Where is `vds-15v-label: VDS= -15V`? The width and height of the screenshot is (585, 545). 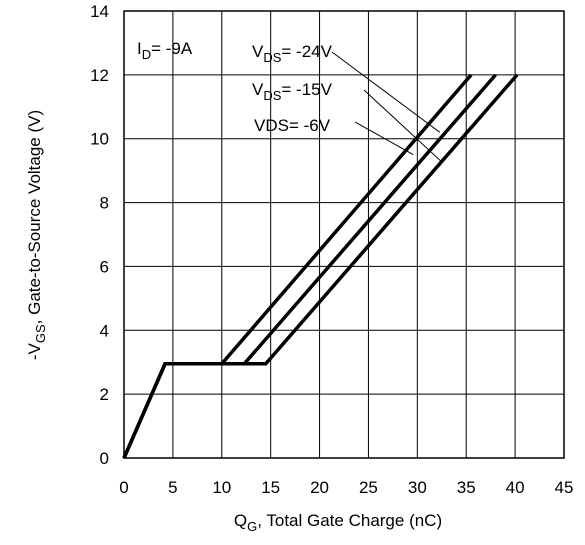 vds-15v-label: VDS= -15V is located at coordinates (292, 91).